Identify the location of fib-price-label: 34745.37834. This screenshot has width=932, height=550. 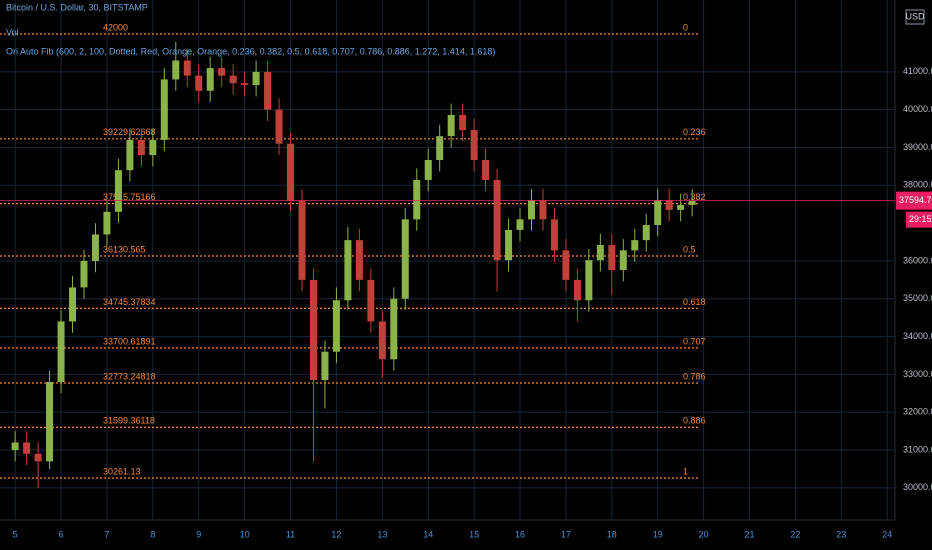
(129, 302).